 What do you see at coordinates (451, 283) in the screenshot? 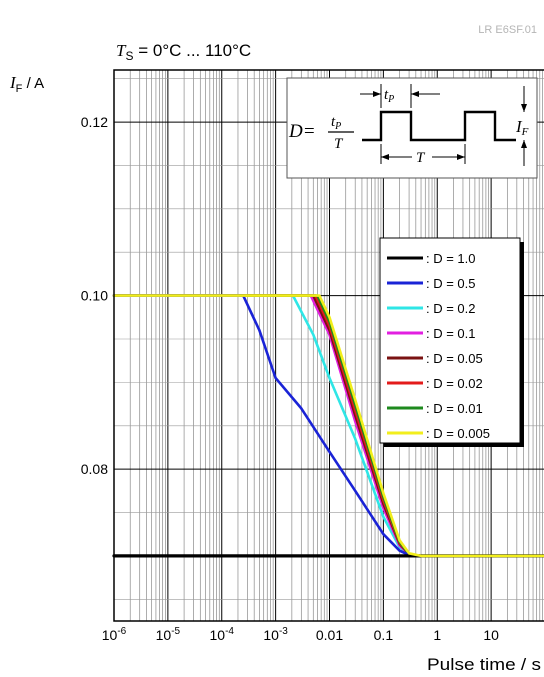
I see `legend-label: : D = 0.5` at bounding box center [451, 283].